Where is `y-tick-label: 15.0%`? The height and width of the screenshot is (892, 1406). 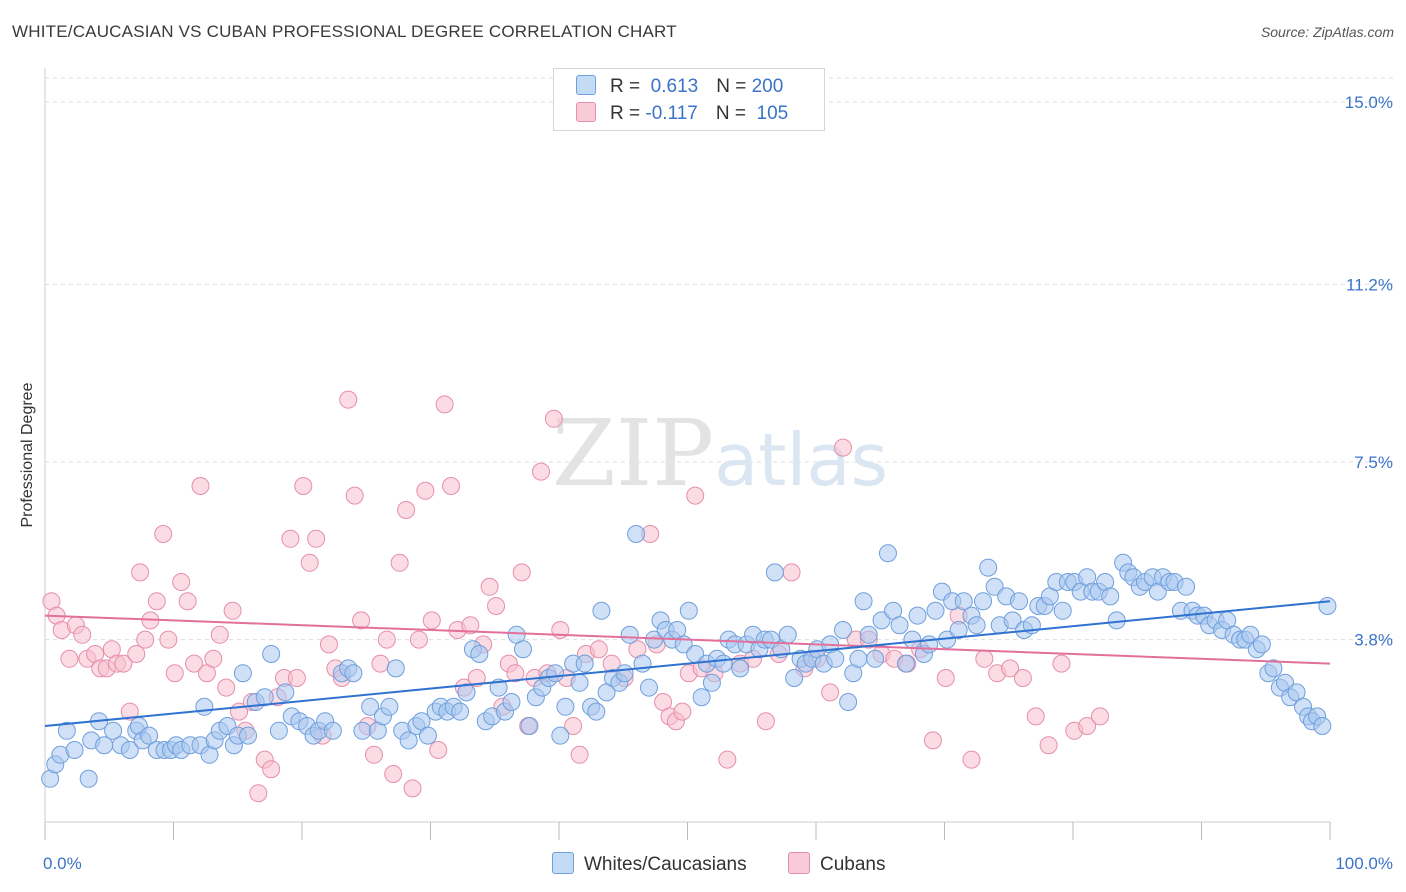
y-tick-label: 15.0% is located at coordinates (1369, 102).